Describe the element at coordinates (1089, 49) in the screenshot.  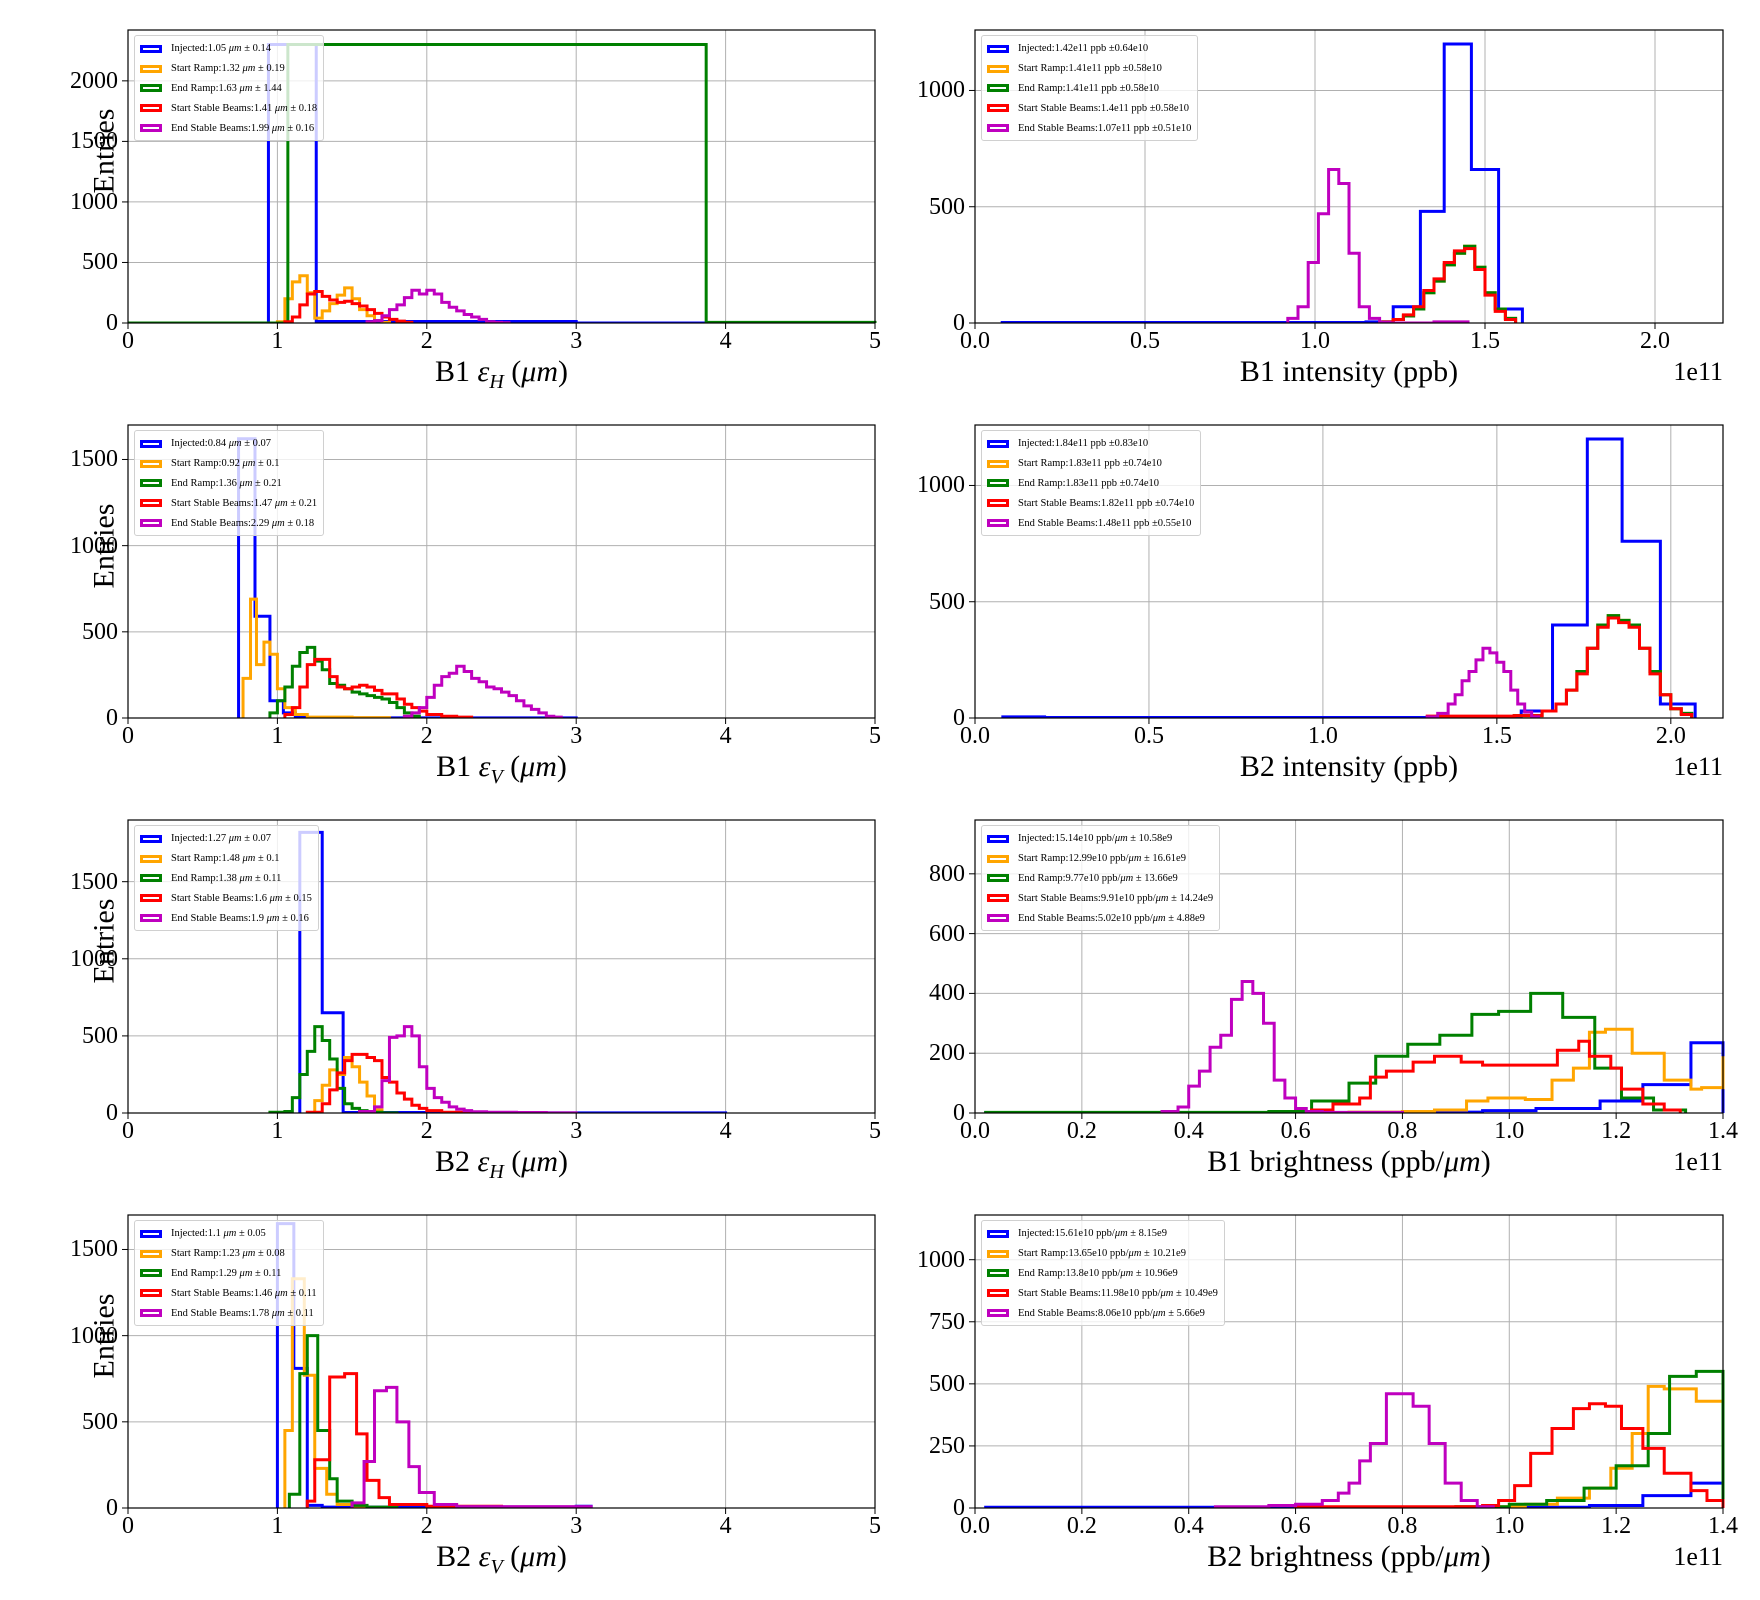
I see `legend-item-injected: Injected:1.42e11 ppb ±0.64e10` at that location.